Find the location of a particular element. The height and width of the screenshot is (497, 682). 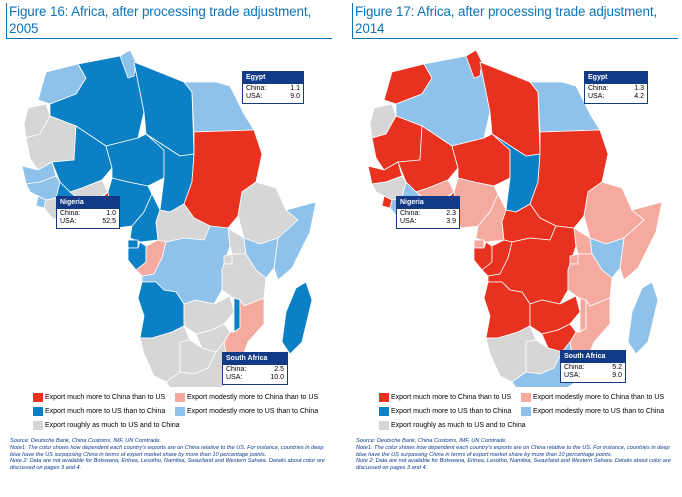

china-value: 1.1 is located at coordinates (295, 88).